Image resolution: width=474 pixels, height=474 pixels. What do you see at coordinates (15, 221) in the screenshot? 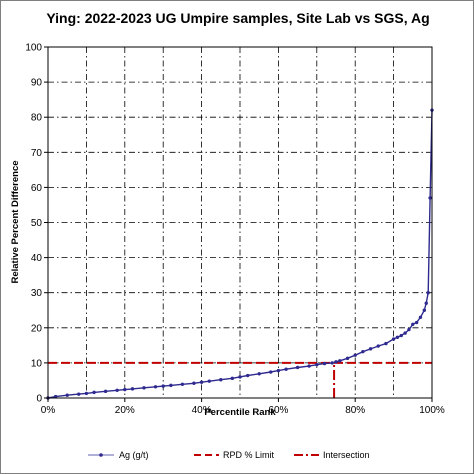
I see `y-axis-title: Relative Percent Difference` at bounding box center [15, 221].